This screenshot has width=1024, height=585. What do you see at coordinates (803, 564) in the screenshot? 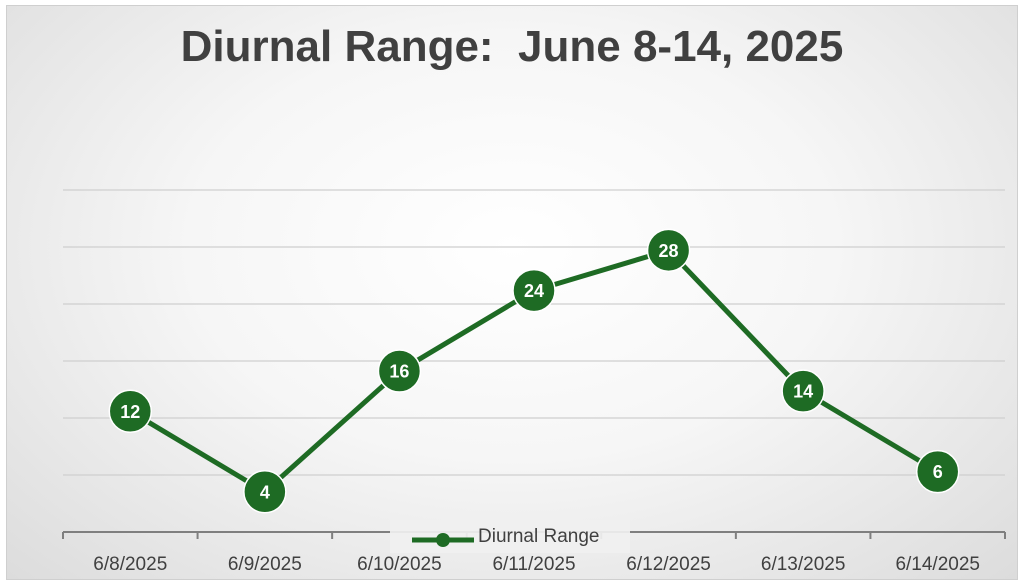
I see `x-tick-label: 6/13/2025` at bounding box center [803, 564].